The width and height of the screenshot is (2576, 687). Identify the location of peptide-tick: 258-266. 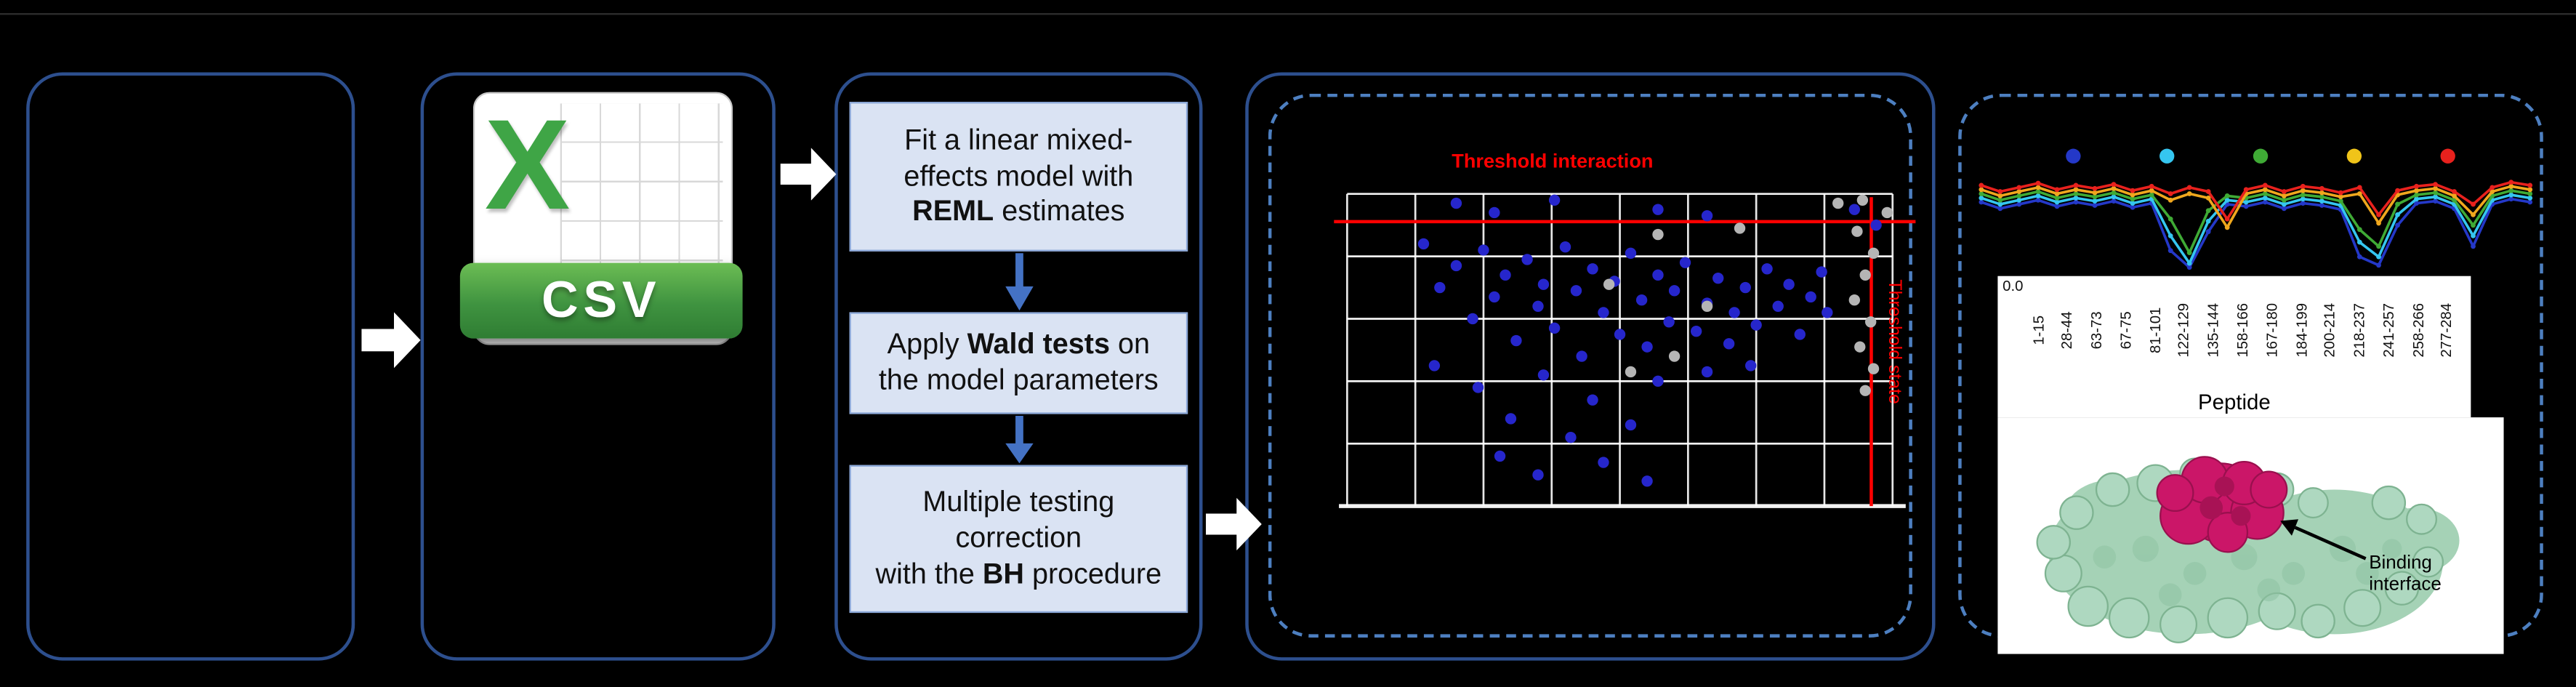
(2417, 330).